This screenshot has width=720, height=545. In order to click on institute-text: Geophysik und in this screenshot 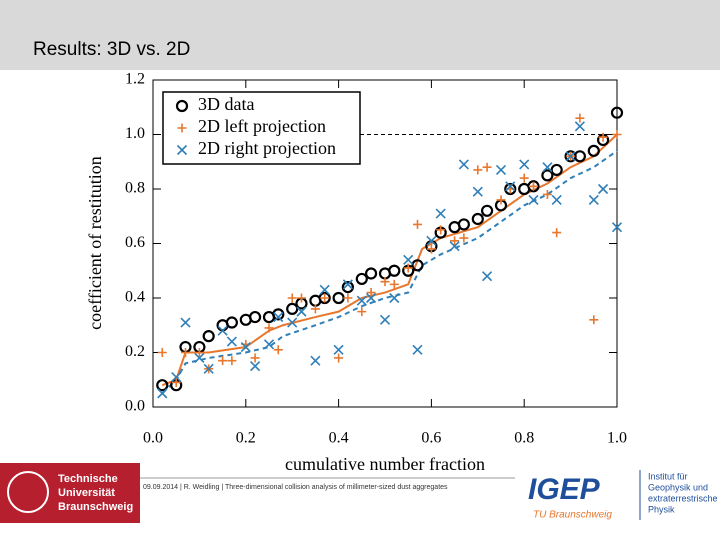, I will do `click(678, 487)`.